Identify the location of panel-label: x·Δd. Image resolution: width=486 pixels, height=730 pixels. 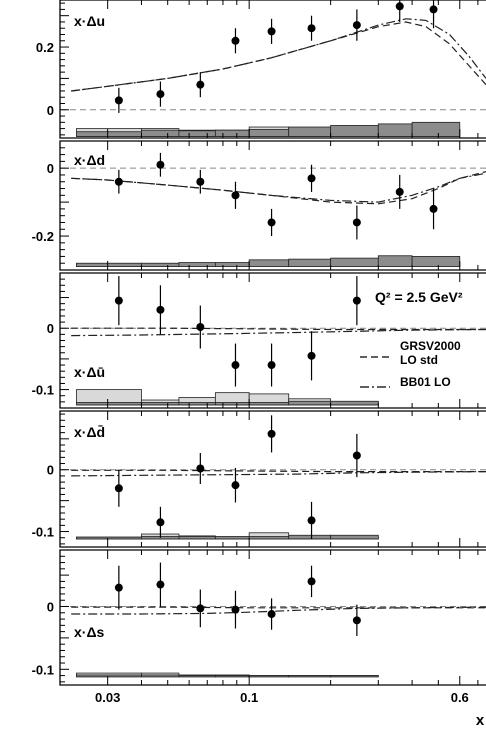
(89, 160).